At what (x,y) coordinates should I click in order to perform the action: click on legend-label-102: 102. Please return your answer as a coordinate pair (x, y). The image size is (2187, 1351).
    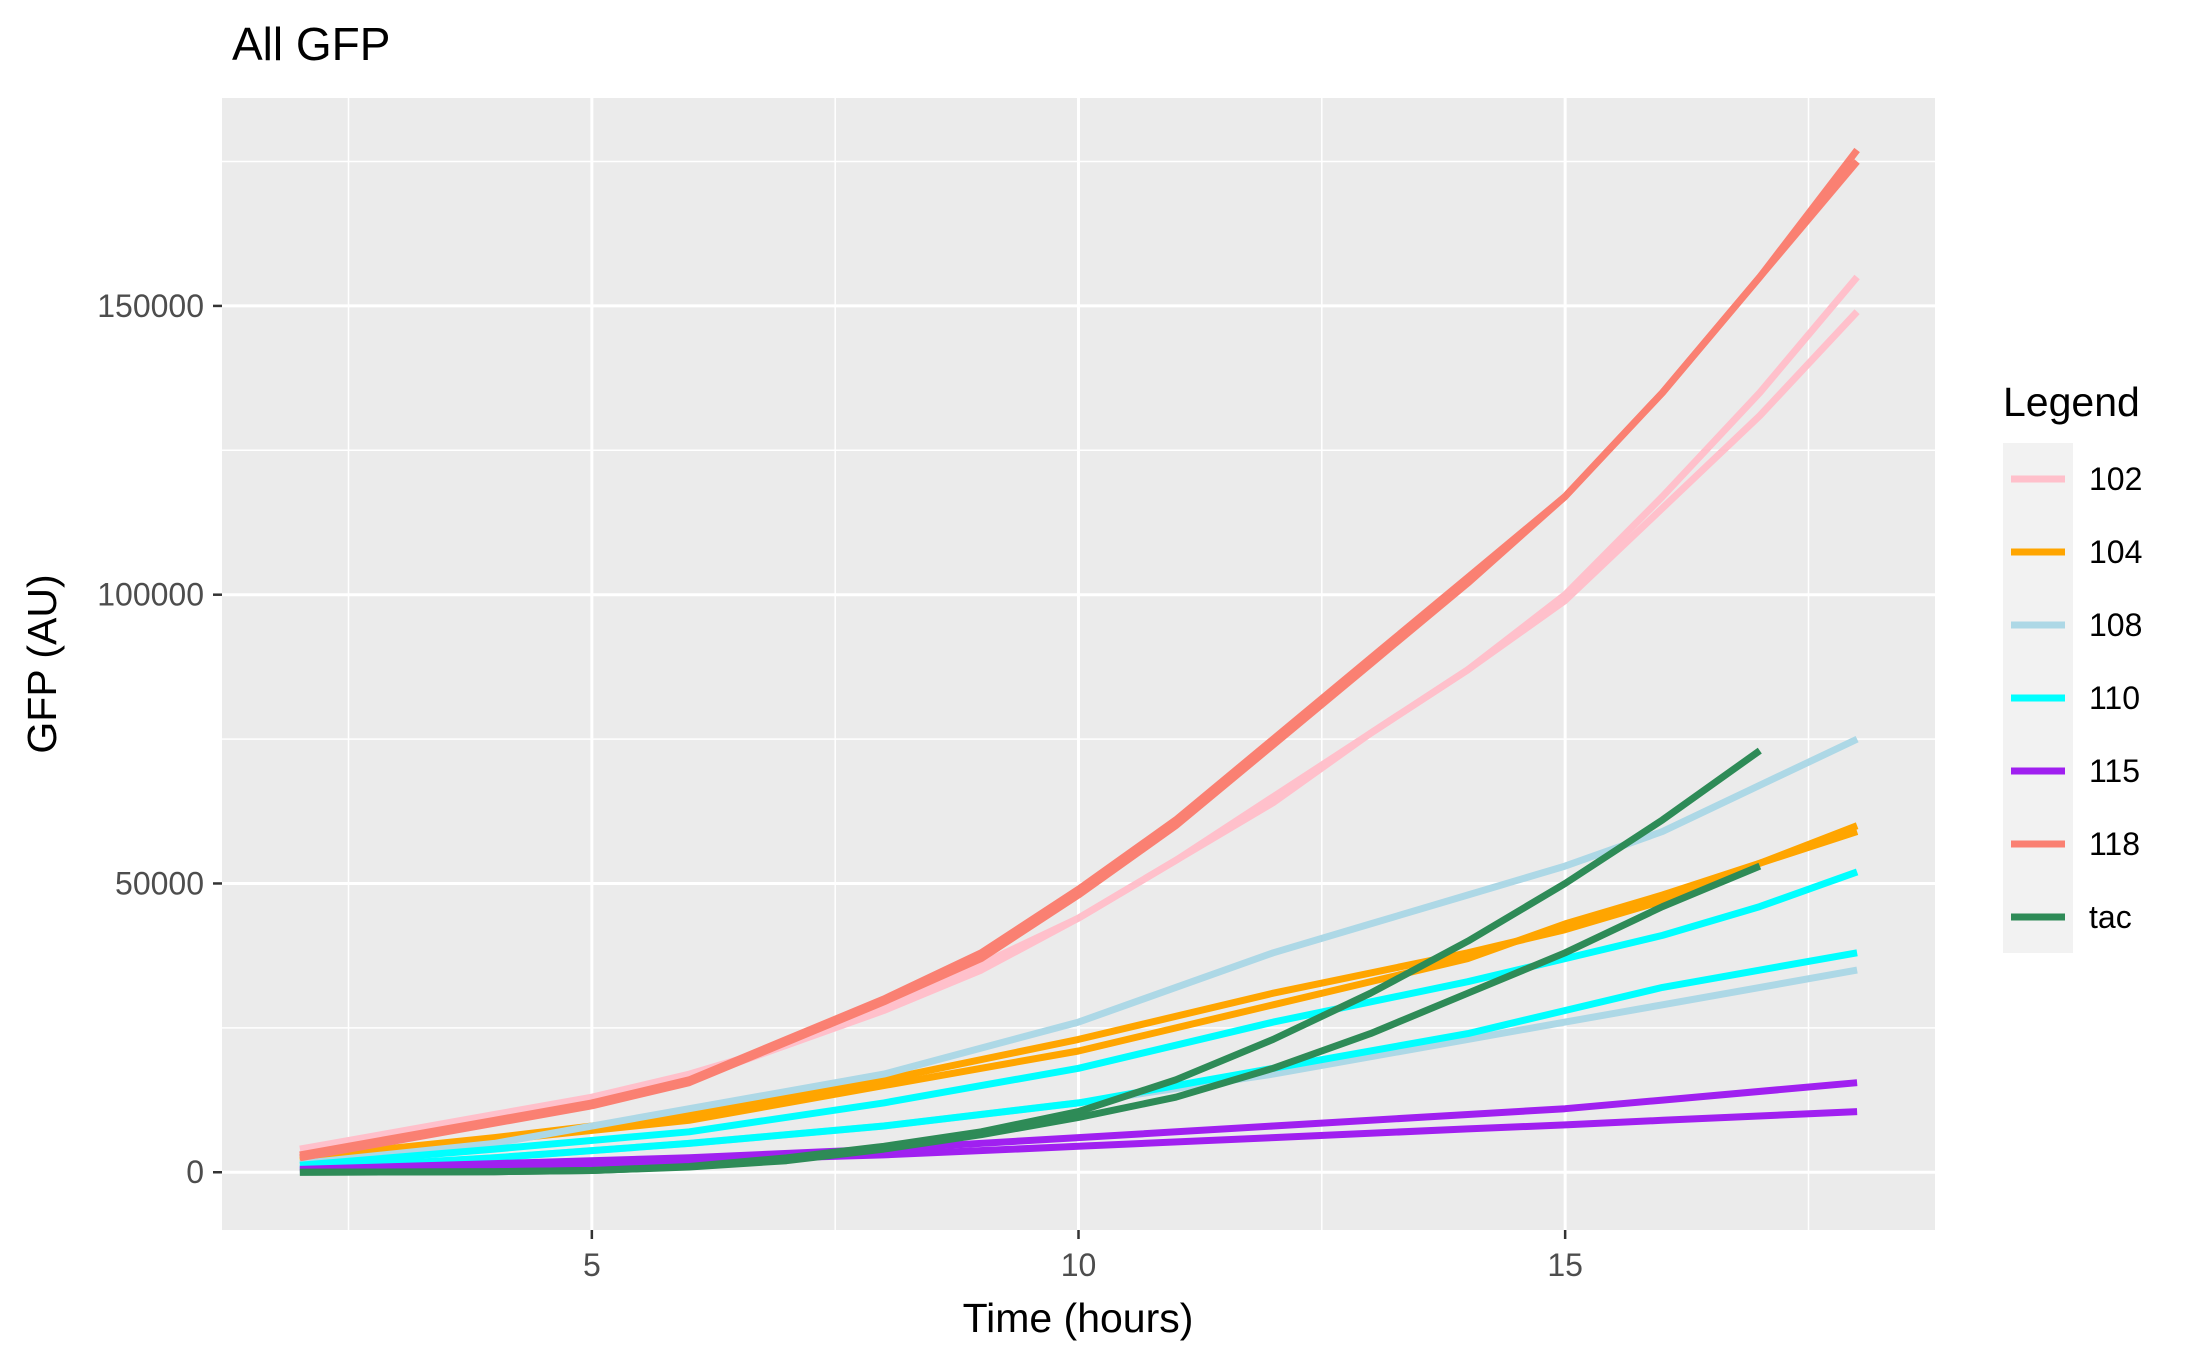
    Looking at the image, I should click on (2115, 479).